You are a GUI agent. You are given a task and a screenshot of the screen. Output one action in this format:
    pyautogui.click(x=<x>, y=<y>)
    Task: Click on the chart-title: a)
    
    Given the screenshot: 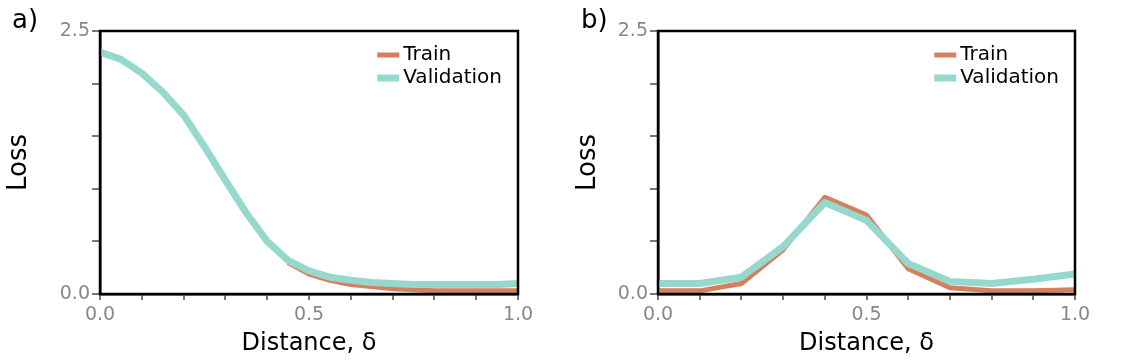 What is the action you would take?
    pyautogui.click(x=25, y=19)
    